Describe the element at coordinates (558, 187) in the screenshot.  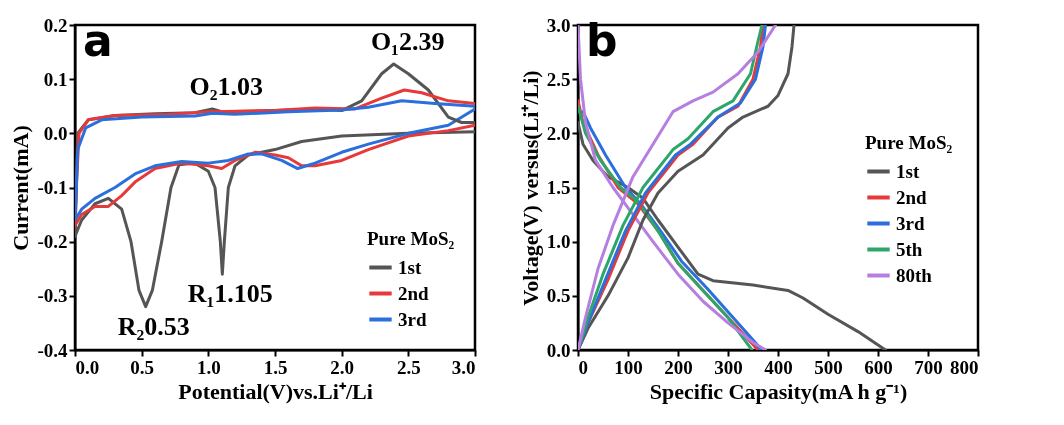
I see `y-tick-label: 1.5` at that location.